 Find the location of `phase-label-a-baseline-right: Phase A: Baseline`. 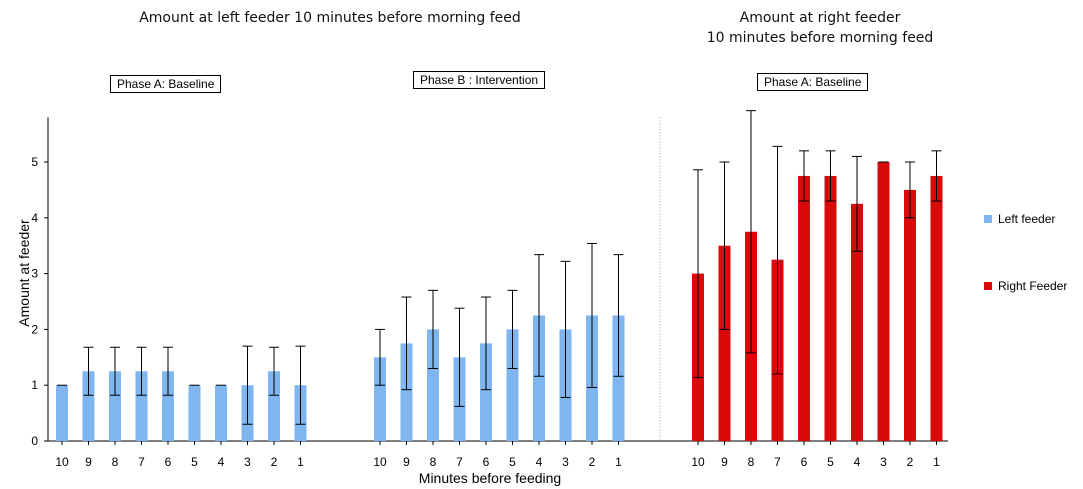

phase-label-a-baseline-right: Phase A: Baseline is located at coordinates (813, 82).